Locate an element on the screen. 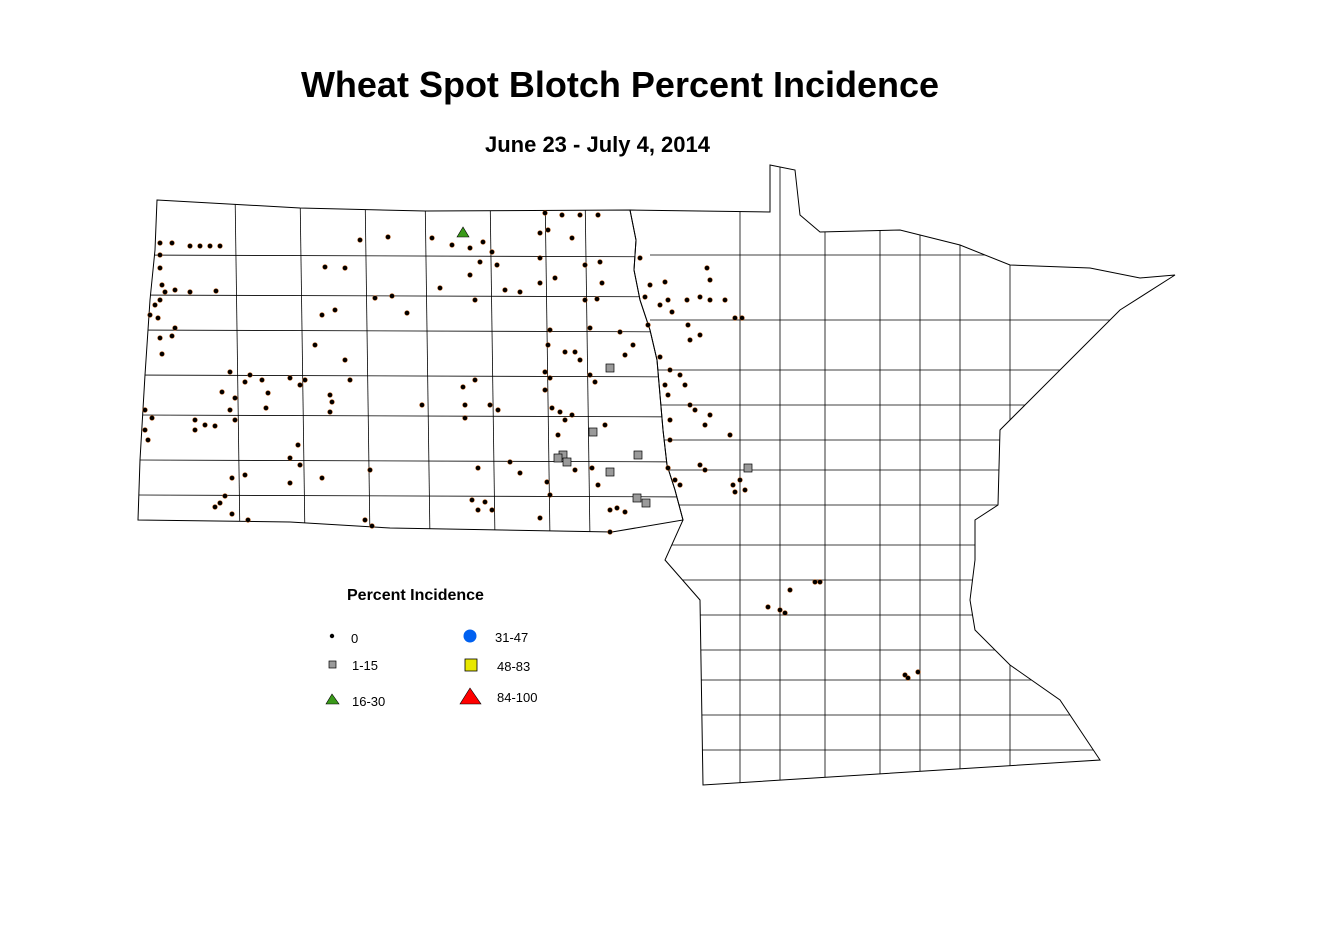  legend-symbols is located at coordinates (403, 667).